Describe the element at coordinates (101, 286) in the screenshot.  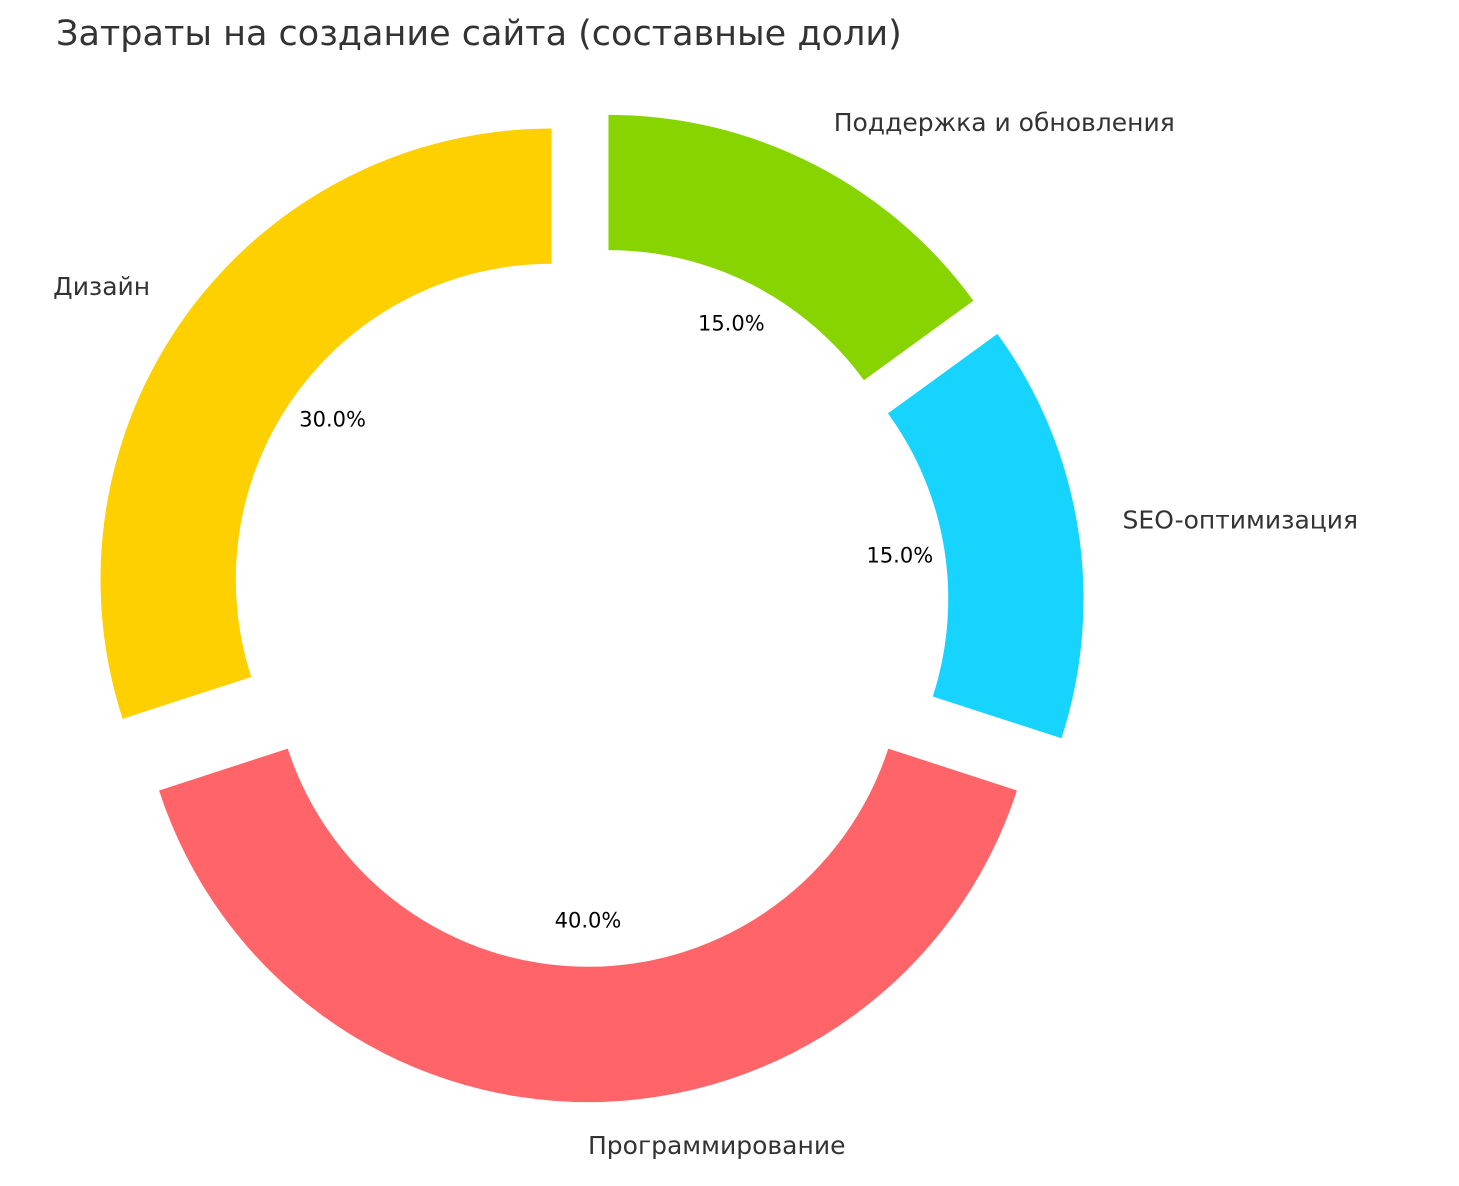
I see `slice-label-0: Дизайн` at that location.